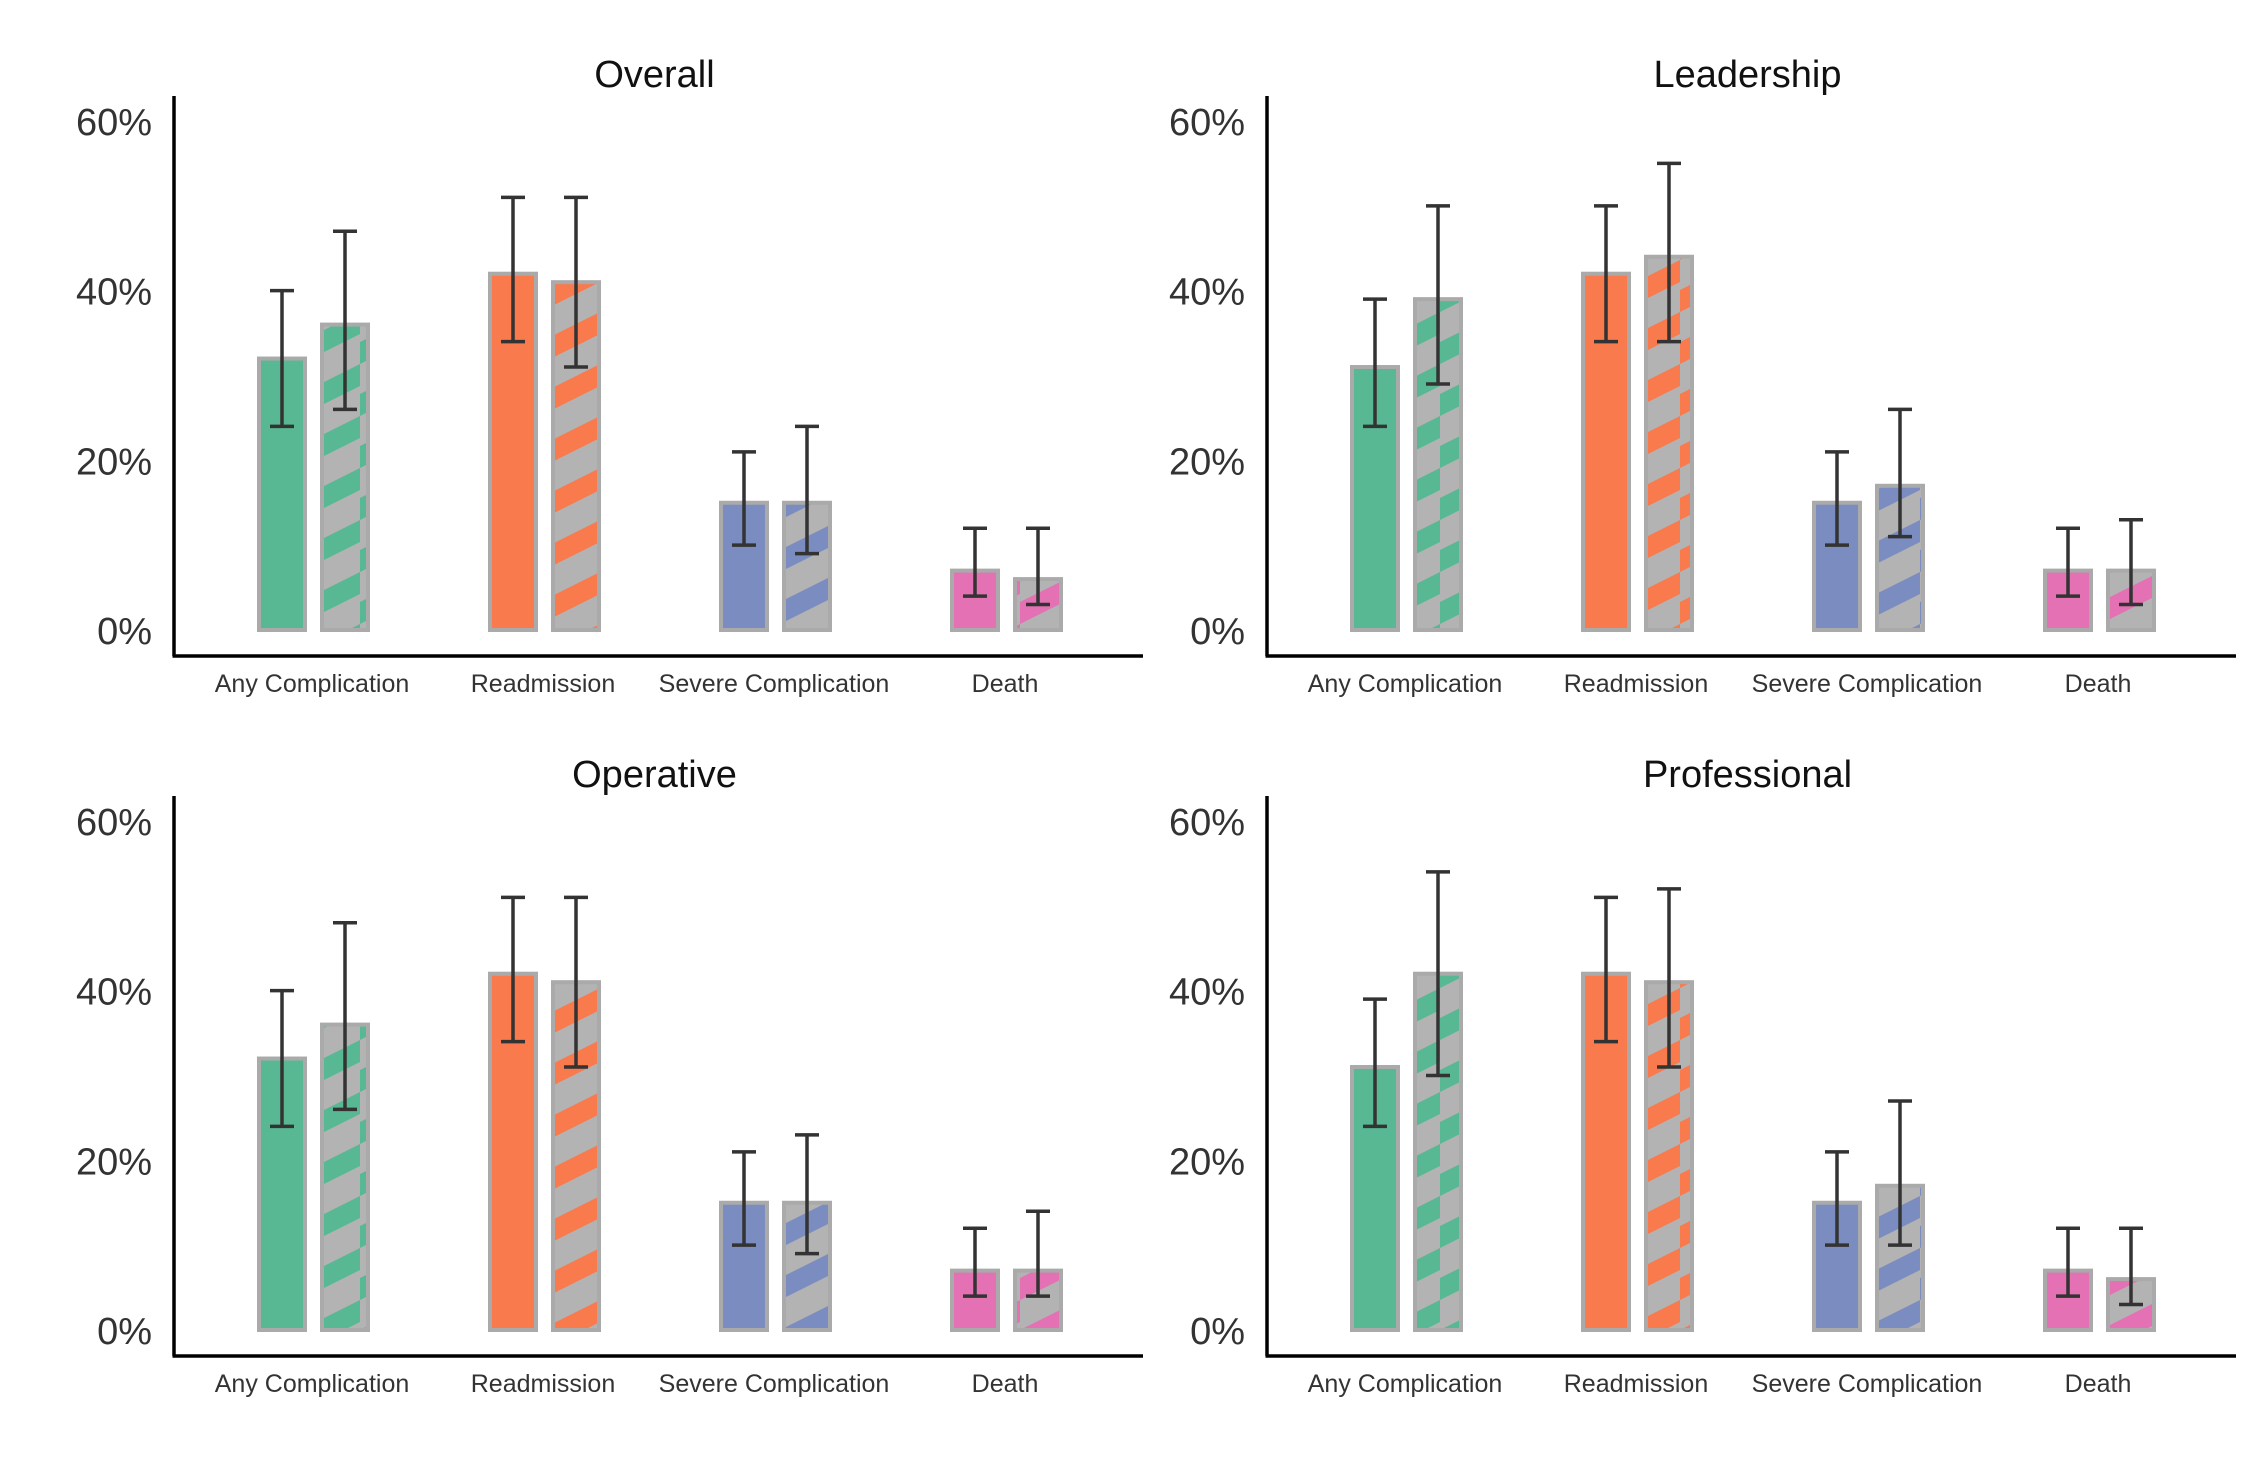 This screenshot has width=2258, height=1470. What do you see at coordinates (1747, 75) in the screenshot?
I see `panel-title: Leadership` at bounding box center [1747, 75].